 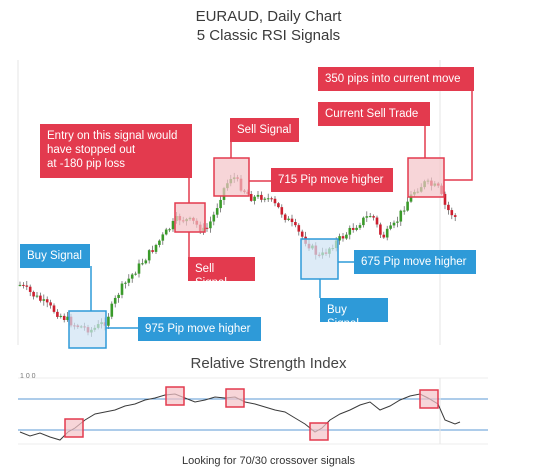 What do you see at coordinates (396, 79) in the screenshot?
I see `350-pips-label: 350 pips into current move` at bounding box center [396, 79].